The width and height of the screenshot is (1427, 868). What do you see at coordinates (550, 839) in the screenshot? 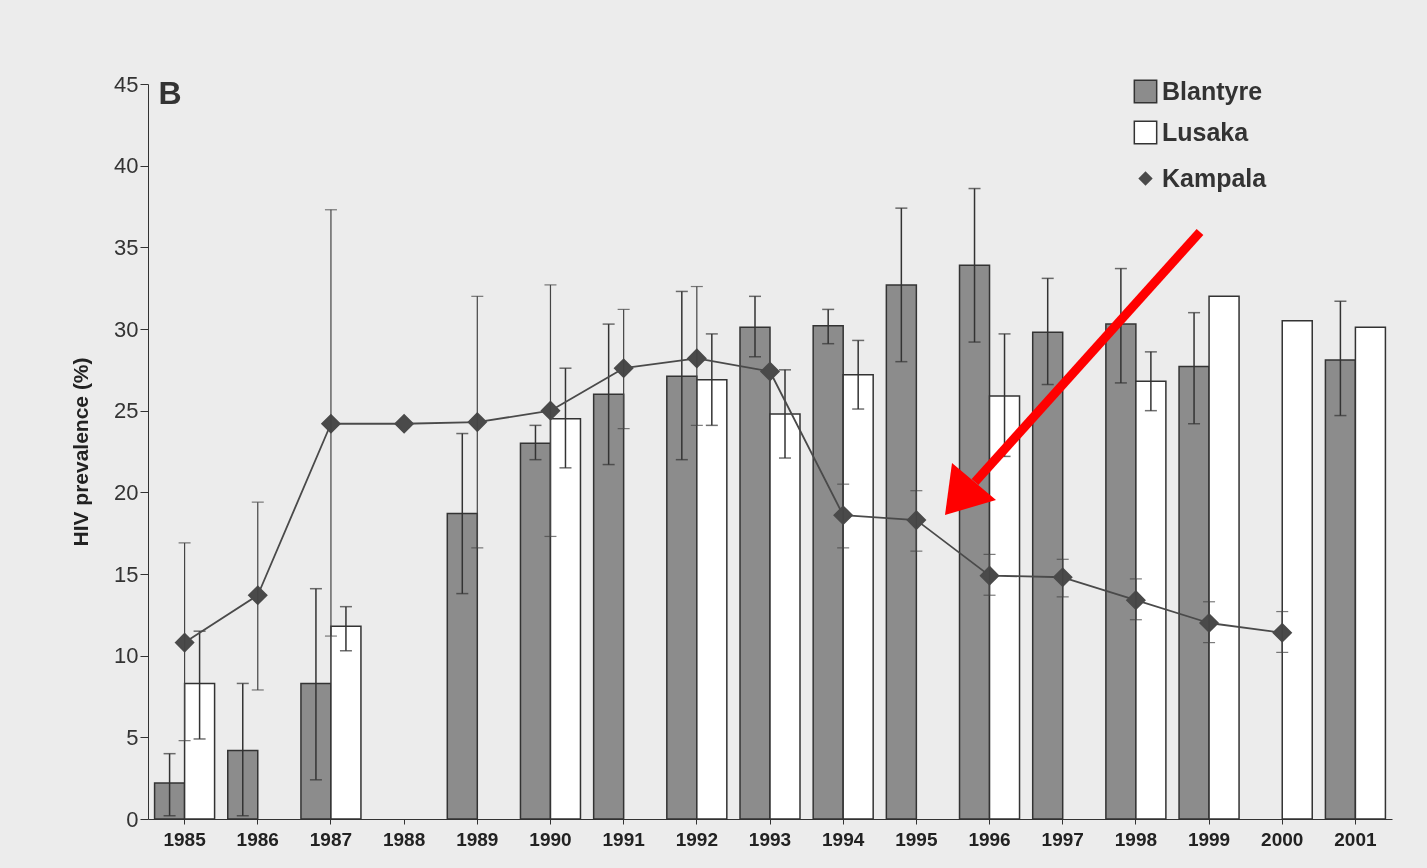
I see `x-tick-label: 1990` at bounding box center [550, 839].